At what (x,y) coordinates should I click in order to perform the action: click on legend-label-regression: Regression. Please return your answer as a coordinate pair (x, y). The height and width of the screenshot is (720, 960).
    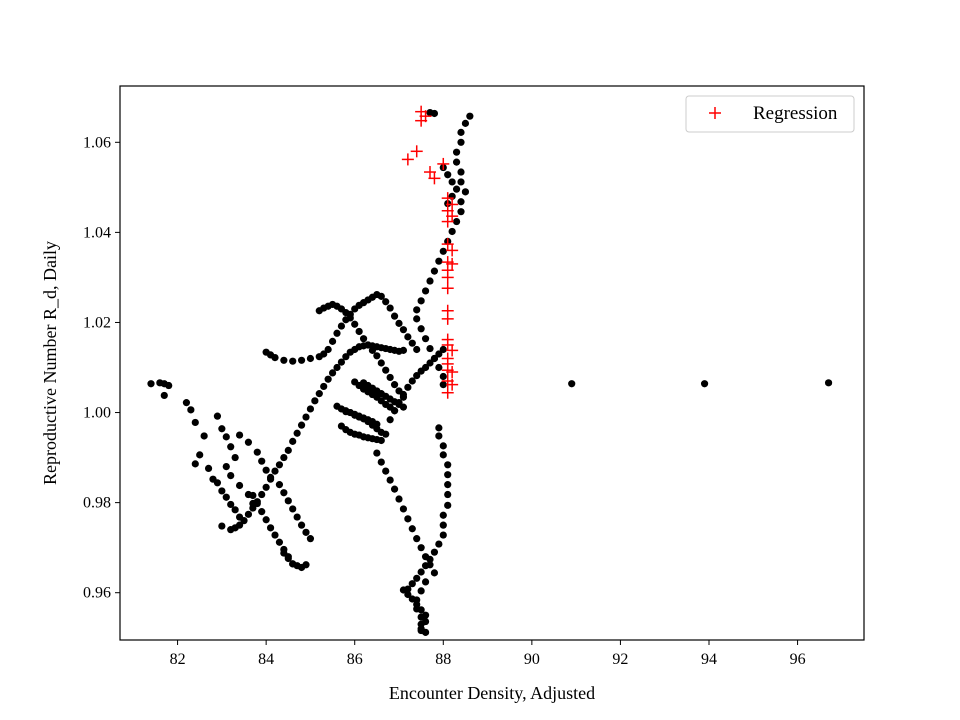
    Looking at the image, I should click on (795, 113).